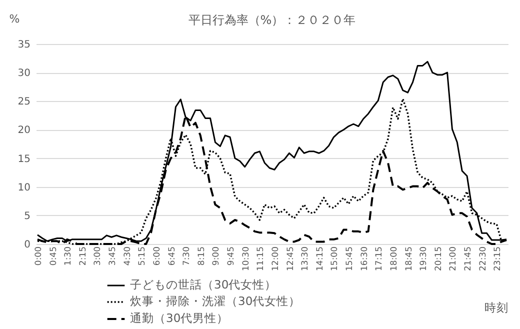  Describe the element at coordinates (496, 307) in the screenshot. I see `x-axis-title: 時刻` at that location.